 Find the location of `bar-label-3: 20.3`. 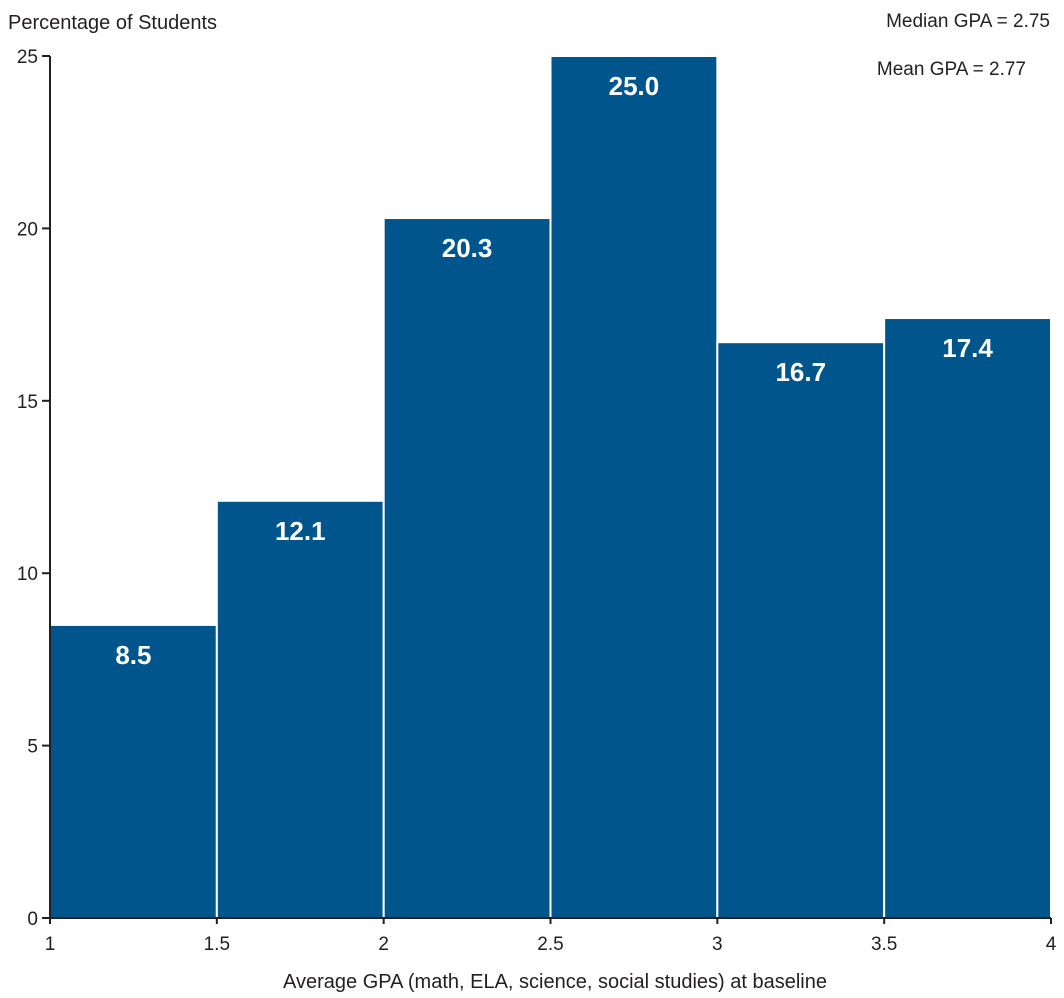

bar-label-3: 20.3 is located at coordinates (467, 248).